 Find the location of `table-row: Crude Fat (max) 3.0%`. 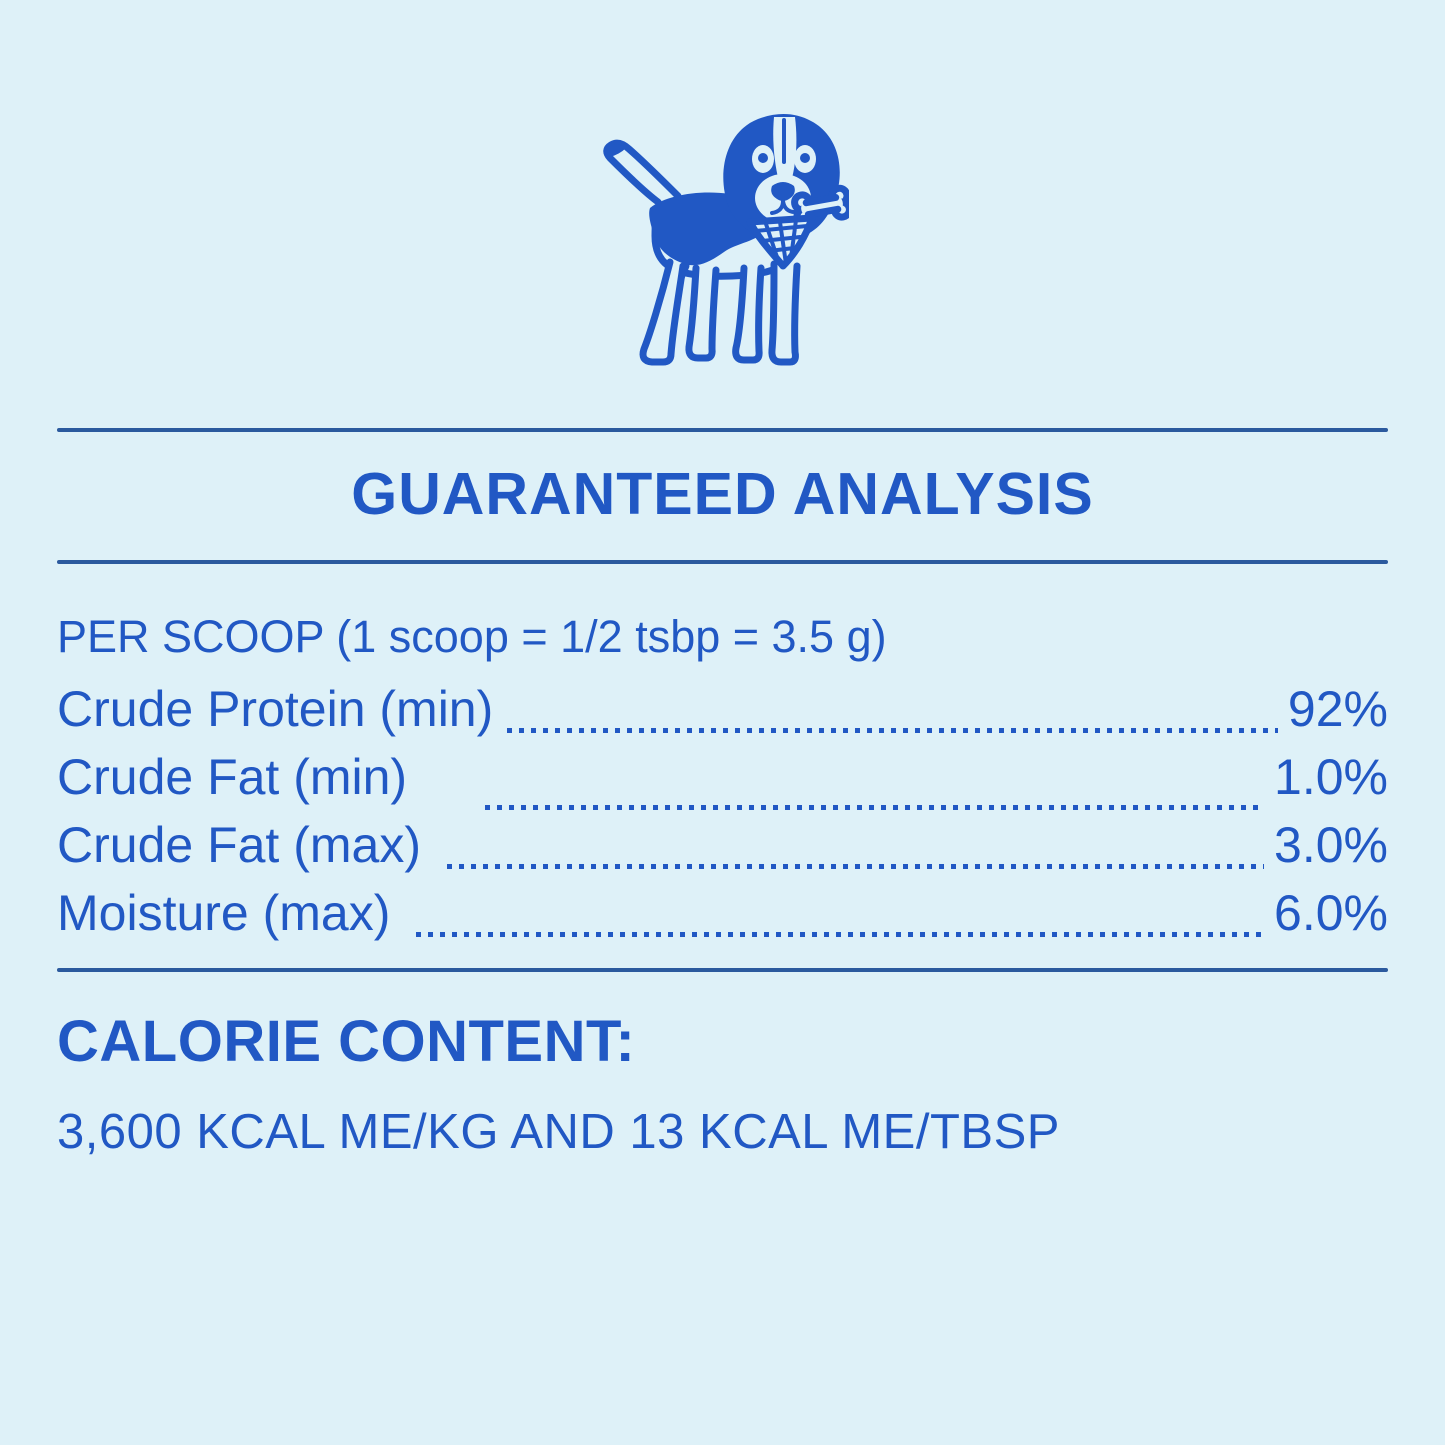

table-row: Crude Fat (max) 3.0% is located at coordinates (722, 850).